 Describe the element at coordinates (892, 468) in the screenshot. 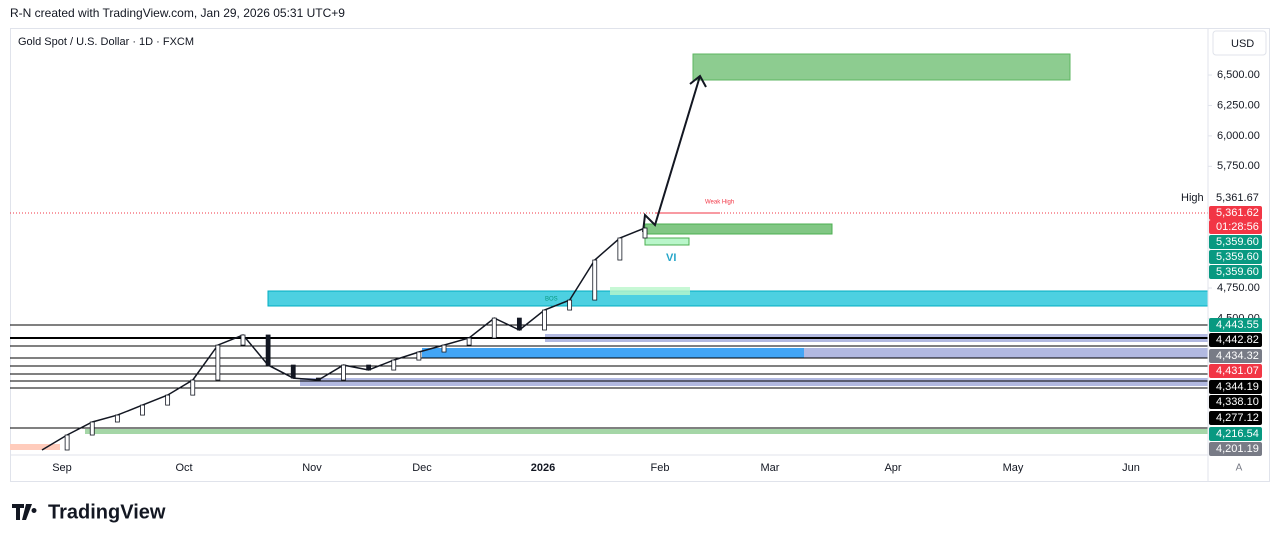

I see `x-tick-label: Apr` at that location.